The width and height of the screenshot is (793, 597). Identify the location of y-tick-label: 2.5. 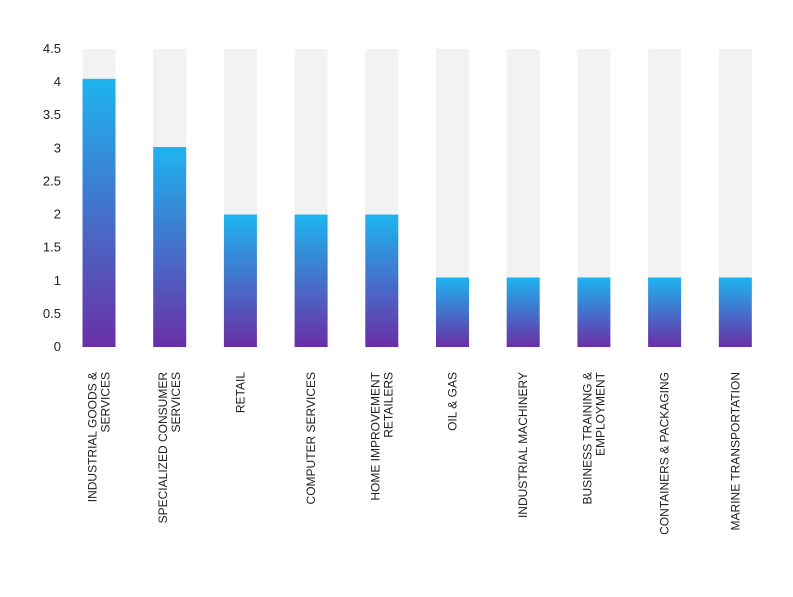
(52, 180).